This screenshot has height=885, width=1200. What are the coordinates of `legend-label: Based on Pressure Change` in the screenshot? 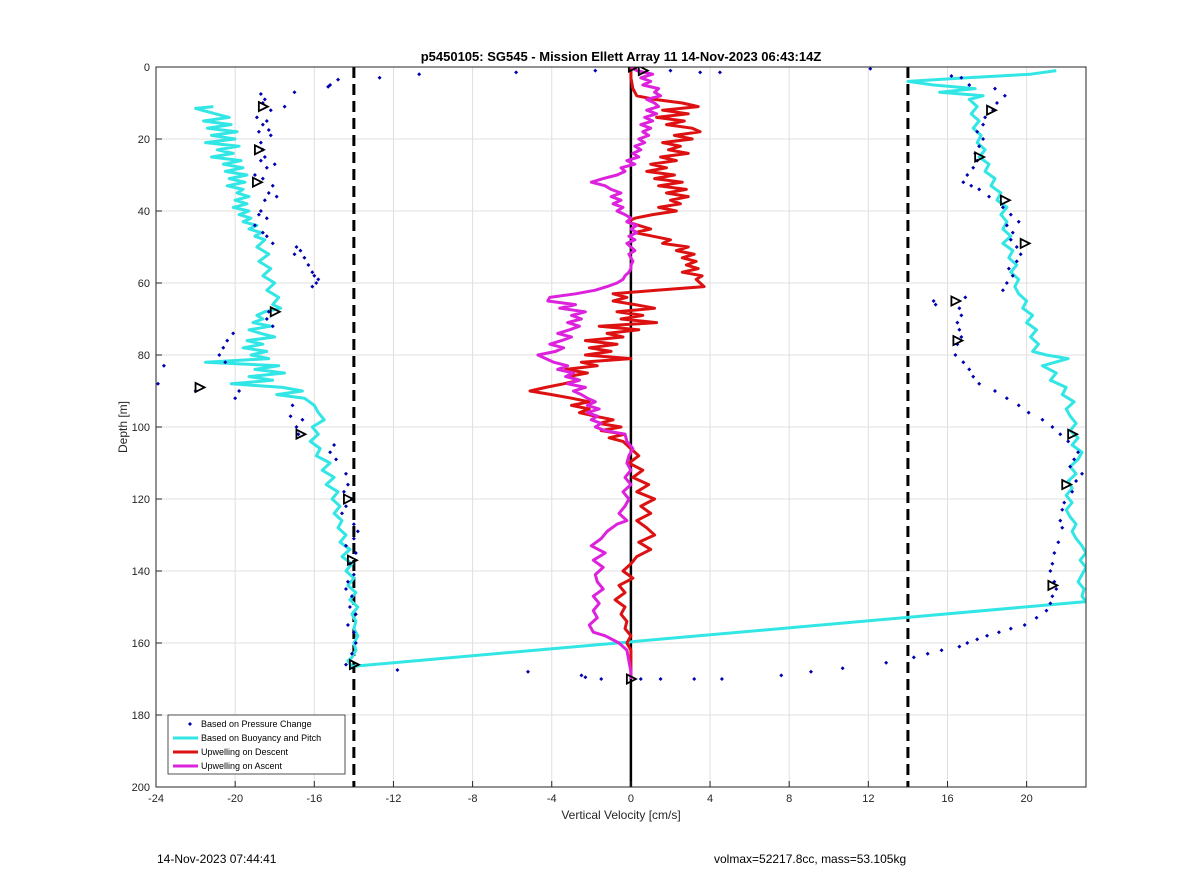 It's located at (256, 724).